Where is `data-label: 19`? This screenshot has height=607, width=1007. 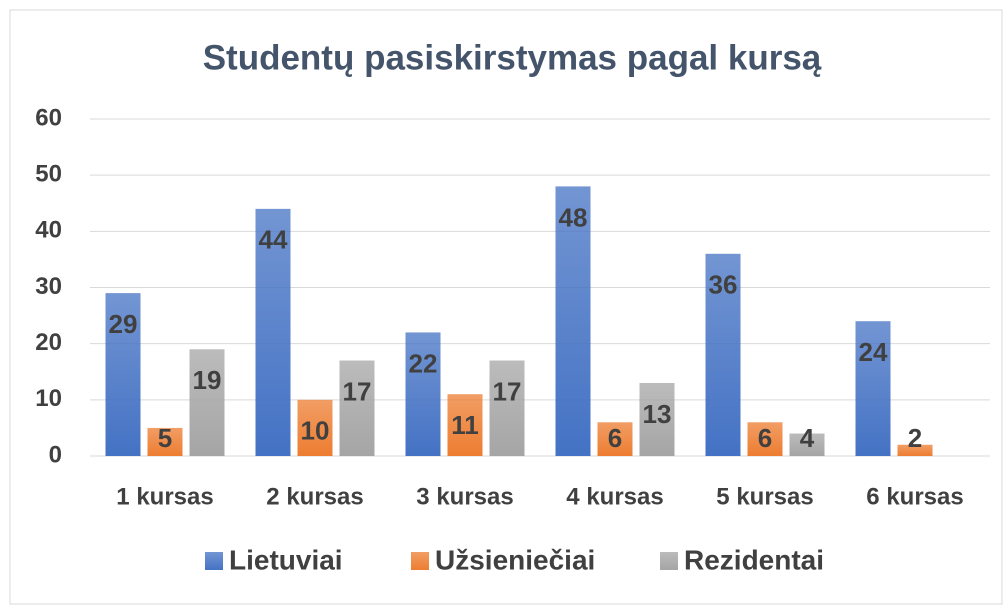
data-label: 19 is located at coordinates (207, 380).